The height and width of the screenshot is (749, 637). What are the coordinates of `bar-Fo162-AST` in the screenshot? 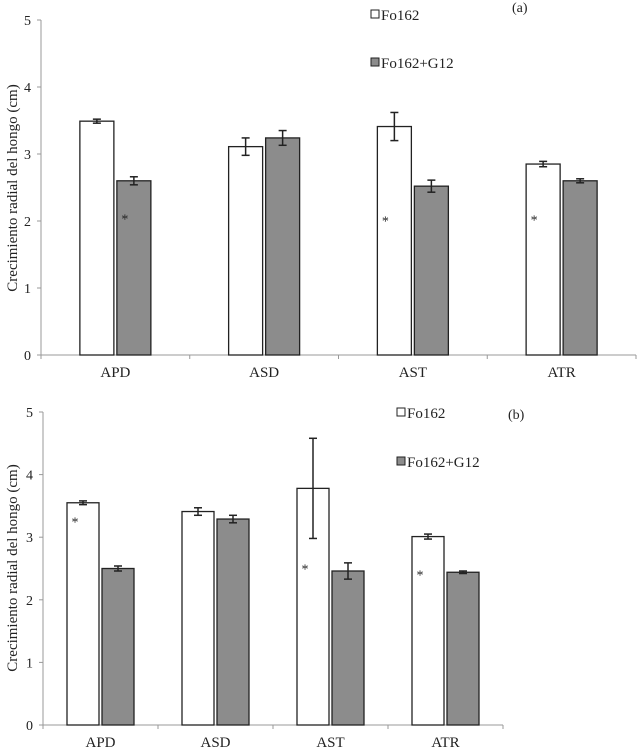 It's located at (394, 240).